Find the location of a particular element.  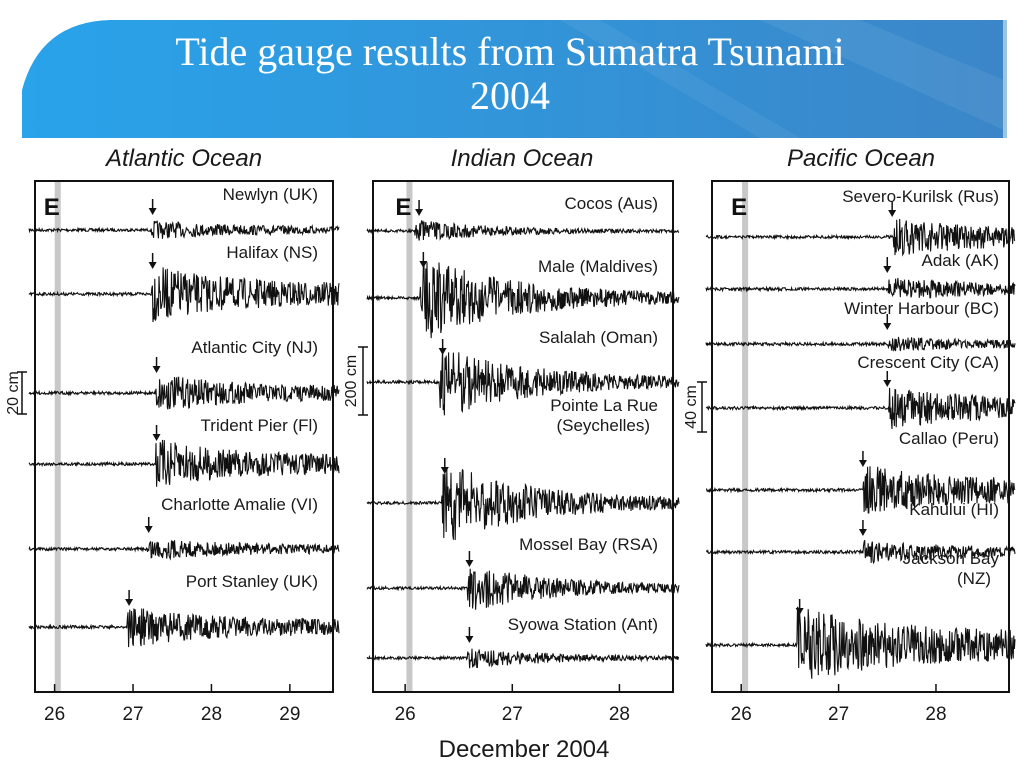

series-label: Adak (AK) is located at coordinates (960, 260).